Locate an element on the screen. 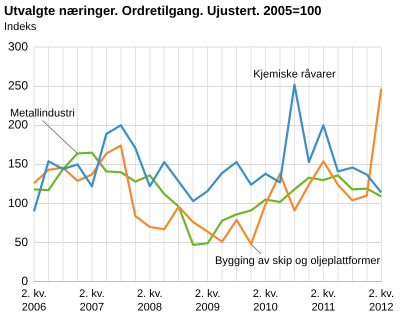 The height and width of the screenshot is (320, 400). x-tick-label: 2. kv. 2008 is located at coordinates (150, 301).